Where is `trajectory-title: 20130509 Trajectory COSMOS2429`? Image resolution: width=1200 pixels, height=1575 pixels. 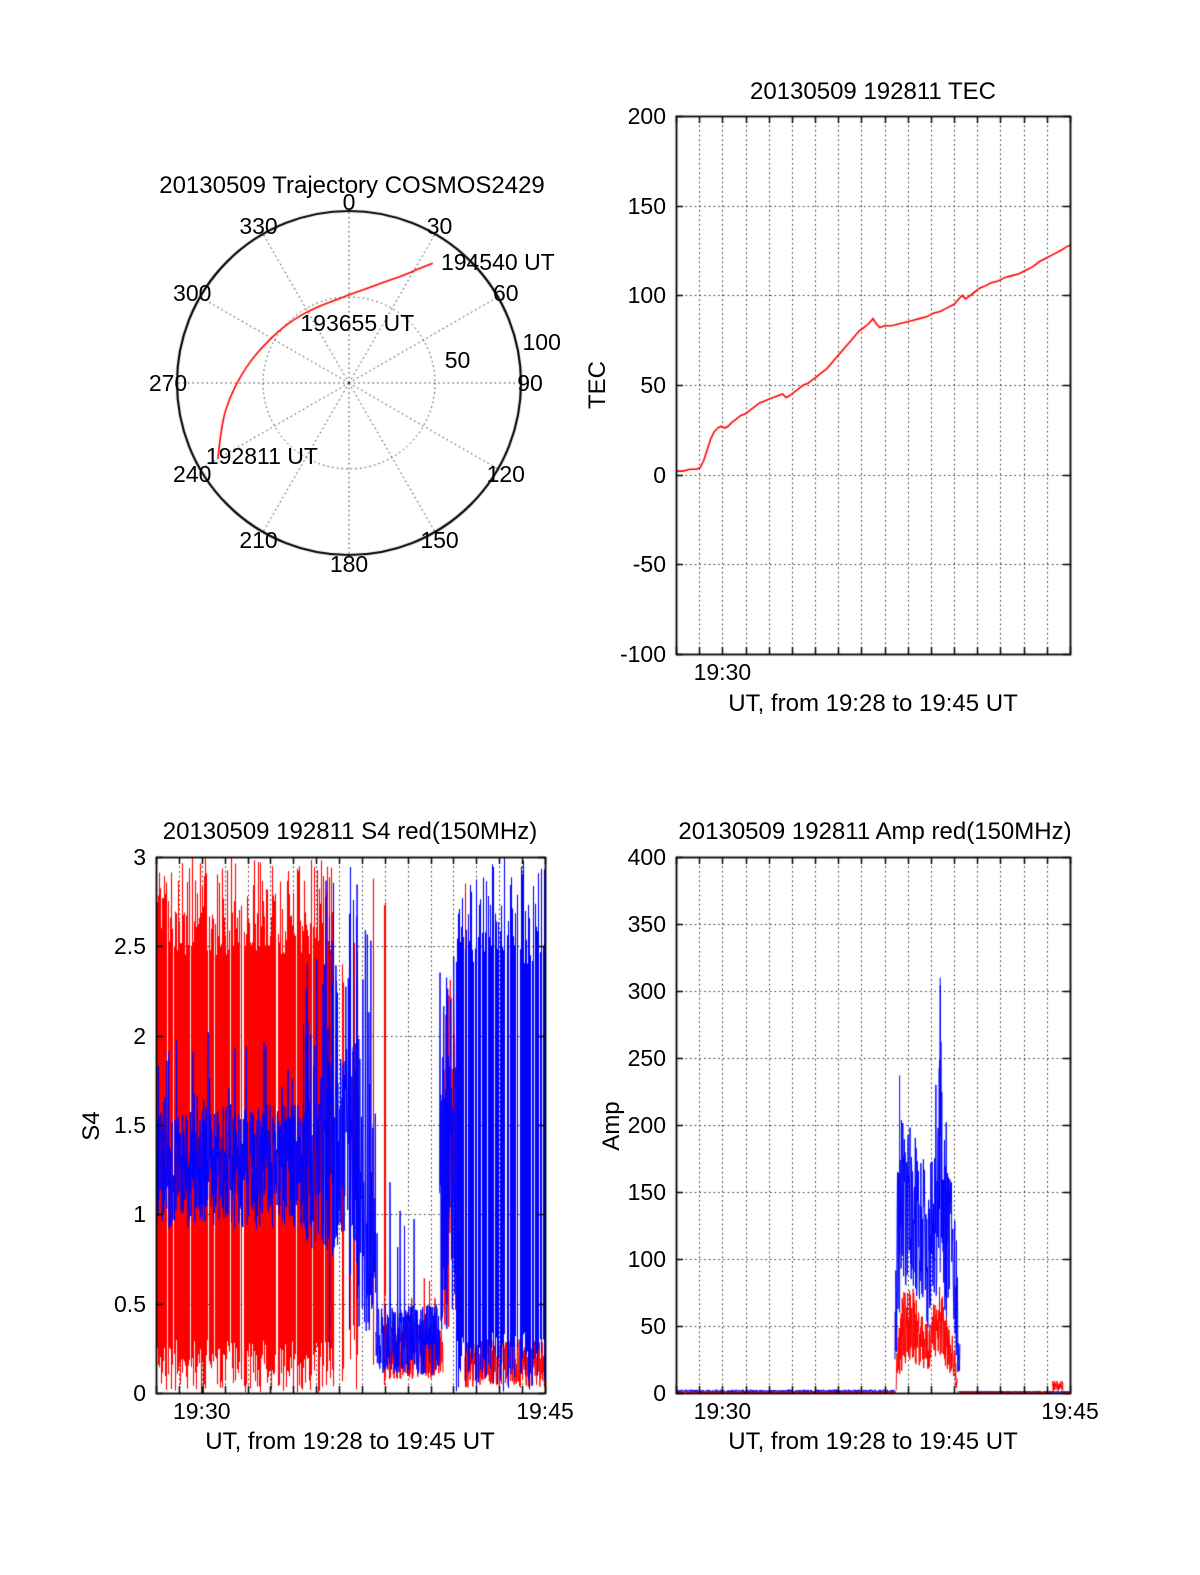
trajectory-title: 20130509 Trajectory COSMOS2429 is located at coordinates (352, 185).